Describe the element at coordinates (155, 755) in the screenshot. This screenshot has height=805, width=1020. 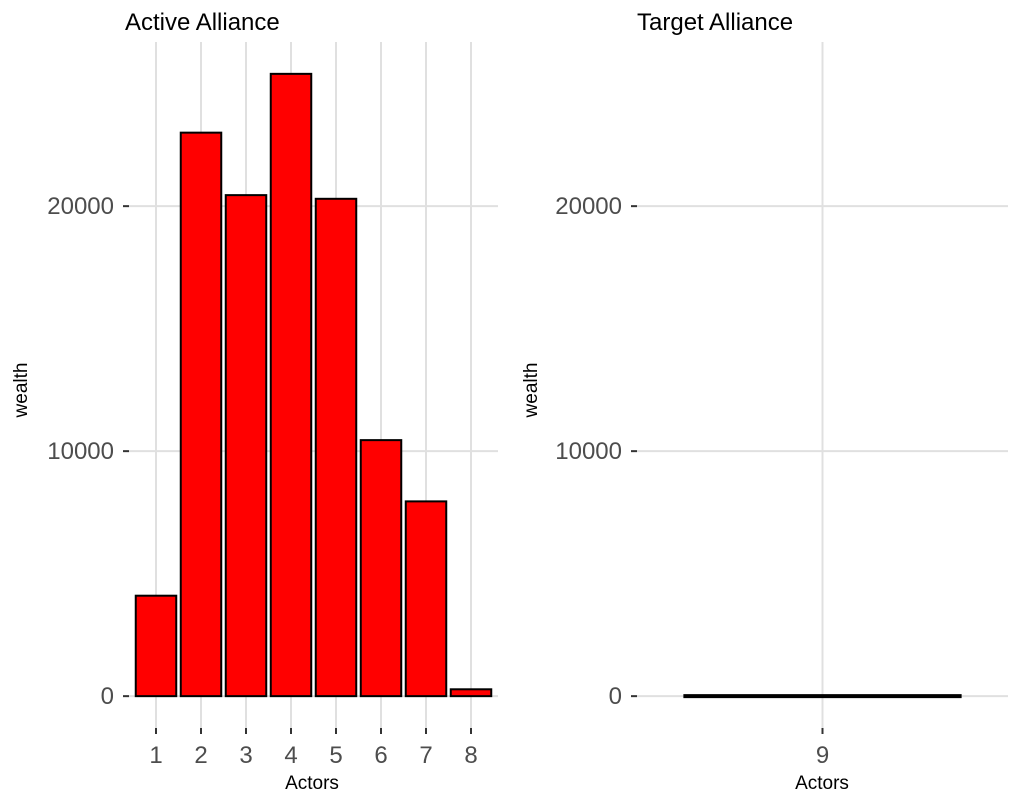
I see `x-tick-label: 1` at that location.